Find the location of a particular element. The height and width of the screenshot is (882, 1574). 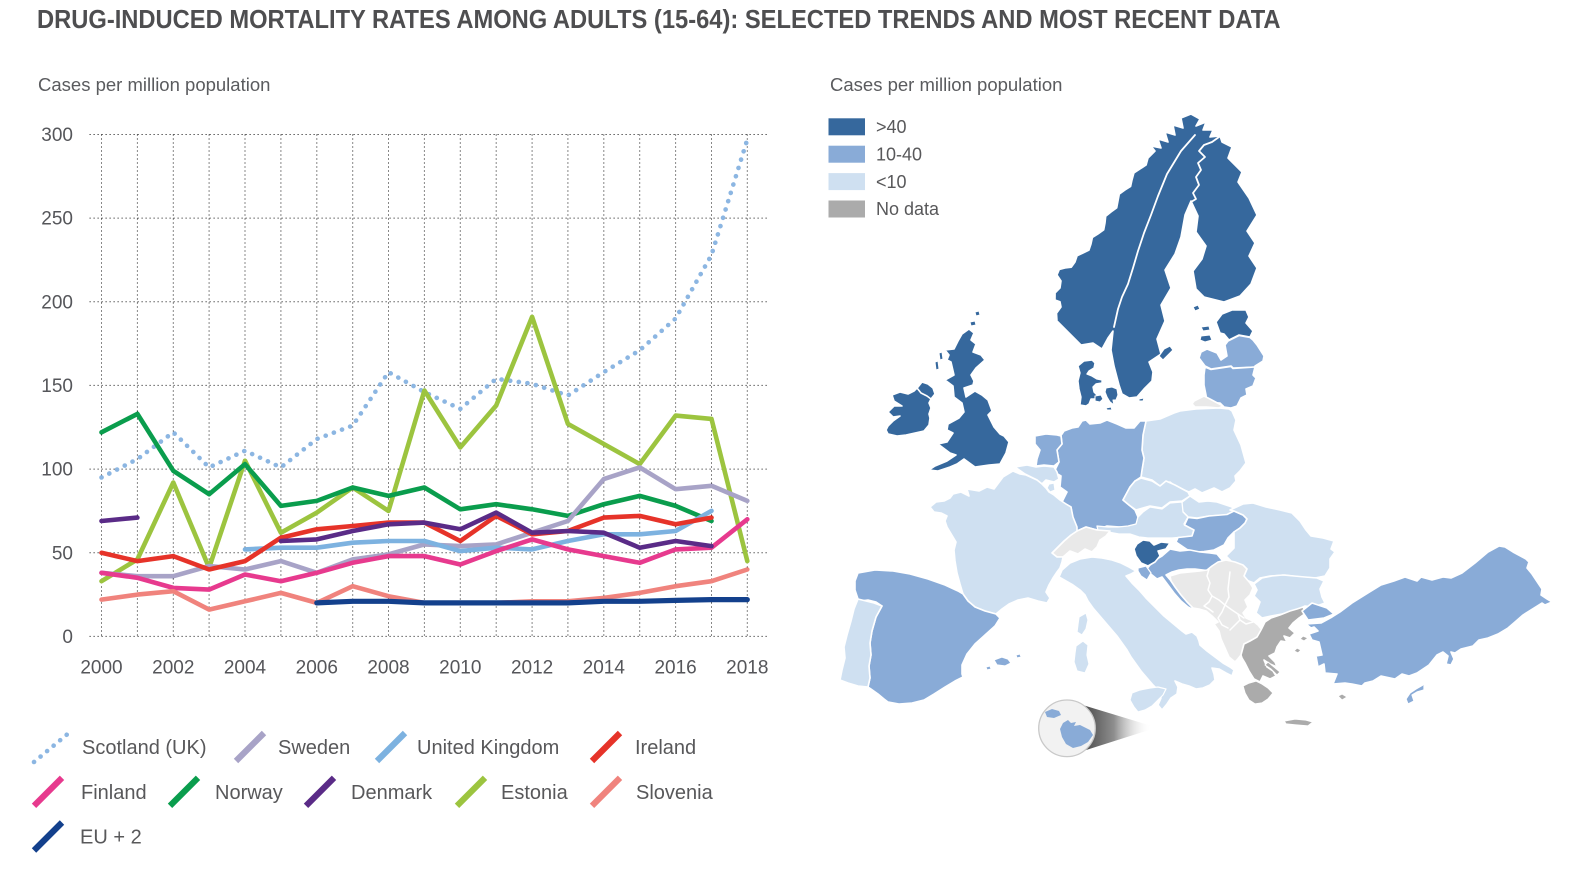

svg-text: Ireland is located at coordinates (665, 748).